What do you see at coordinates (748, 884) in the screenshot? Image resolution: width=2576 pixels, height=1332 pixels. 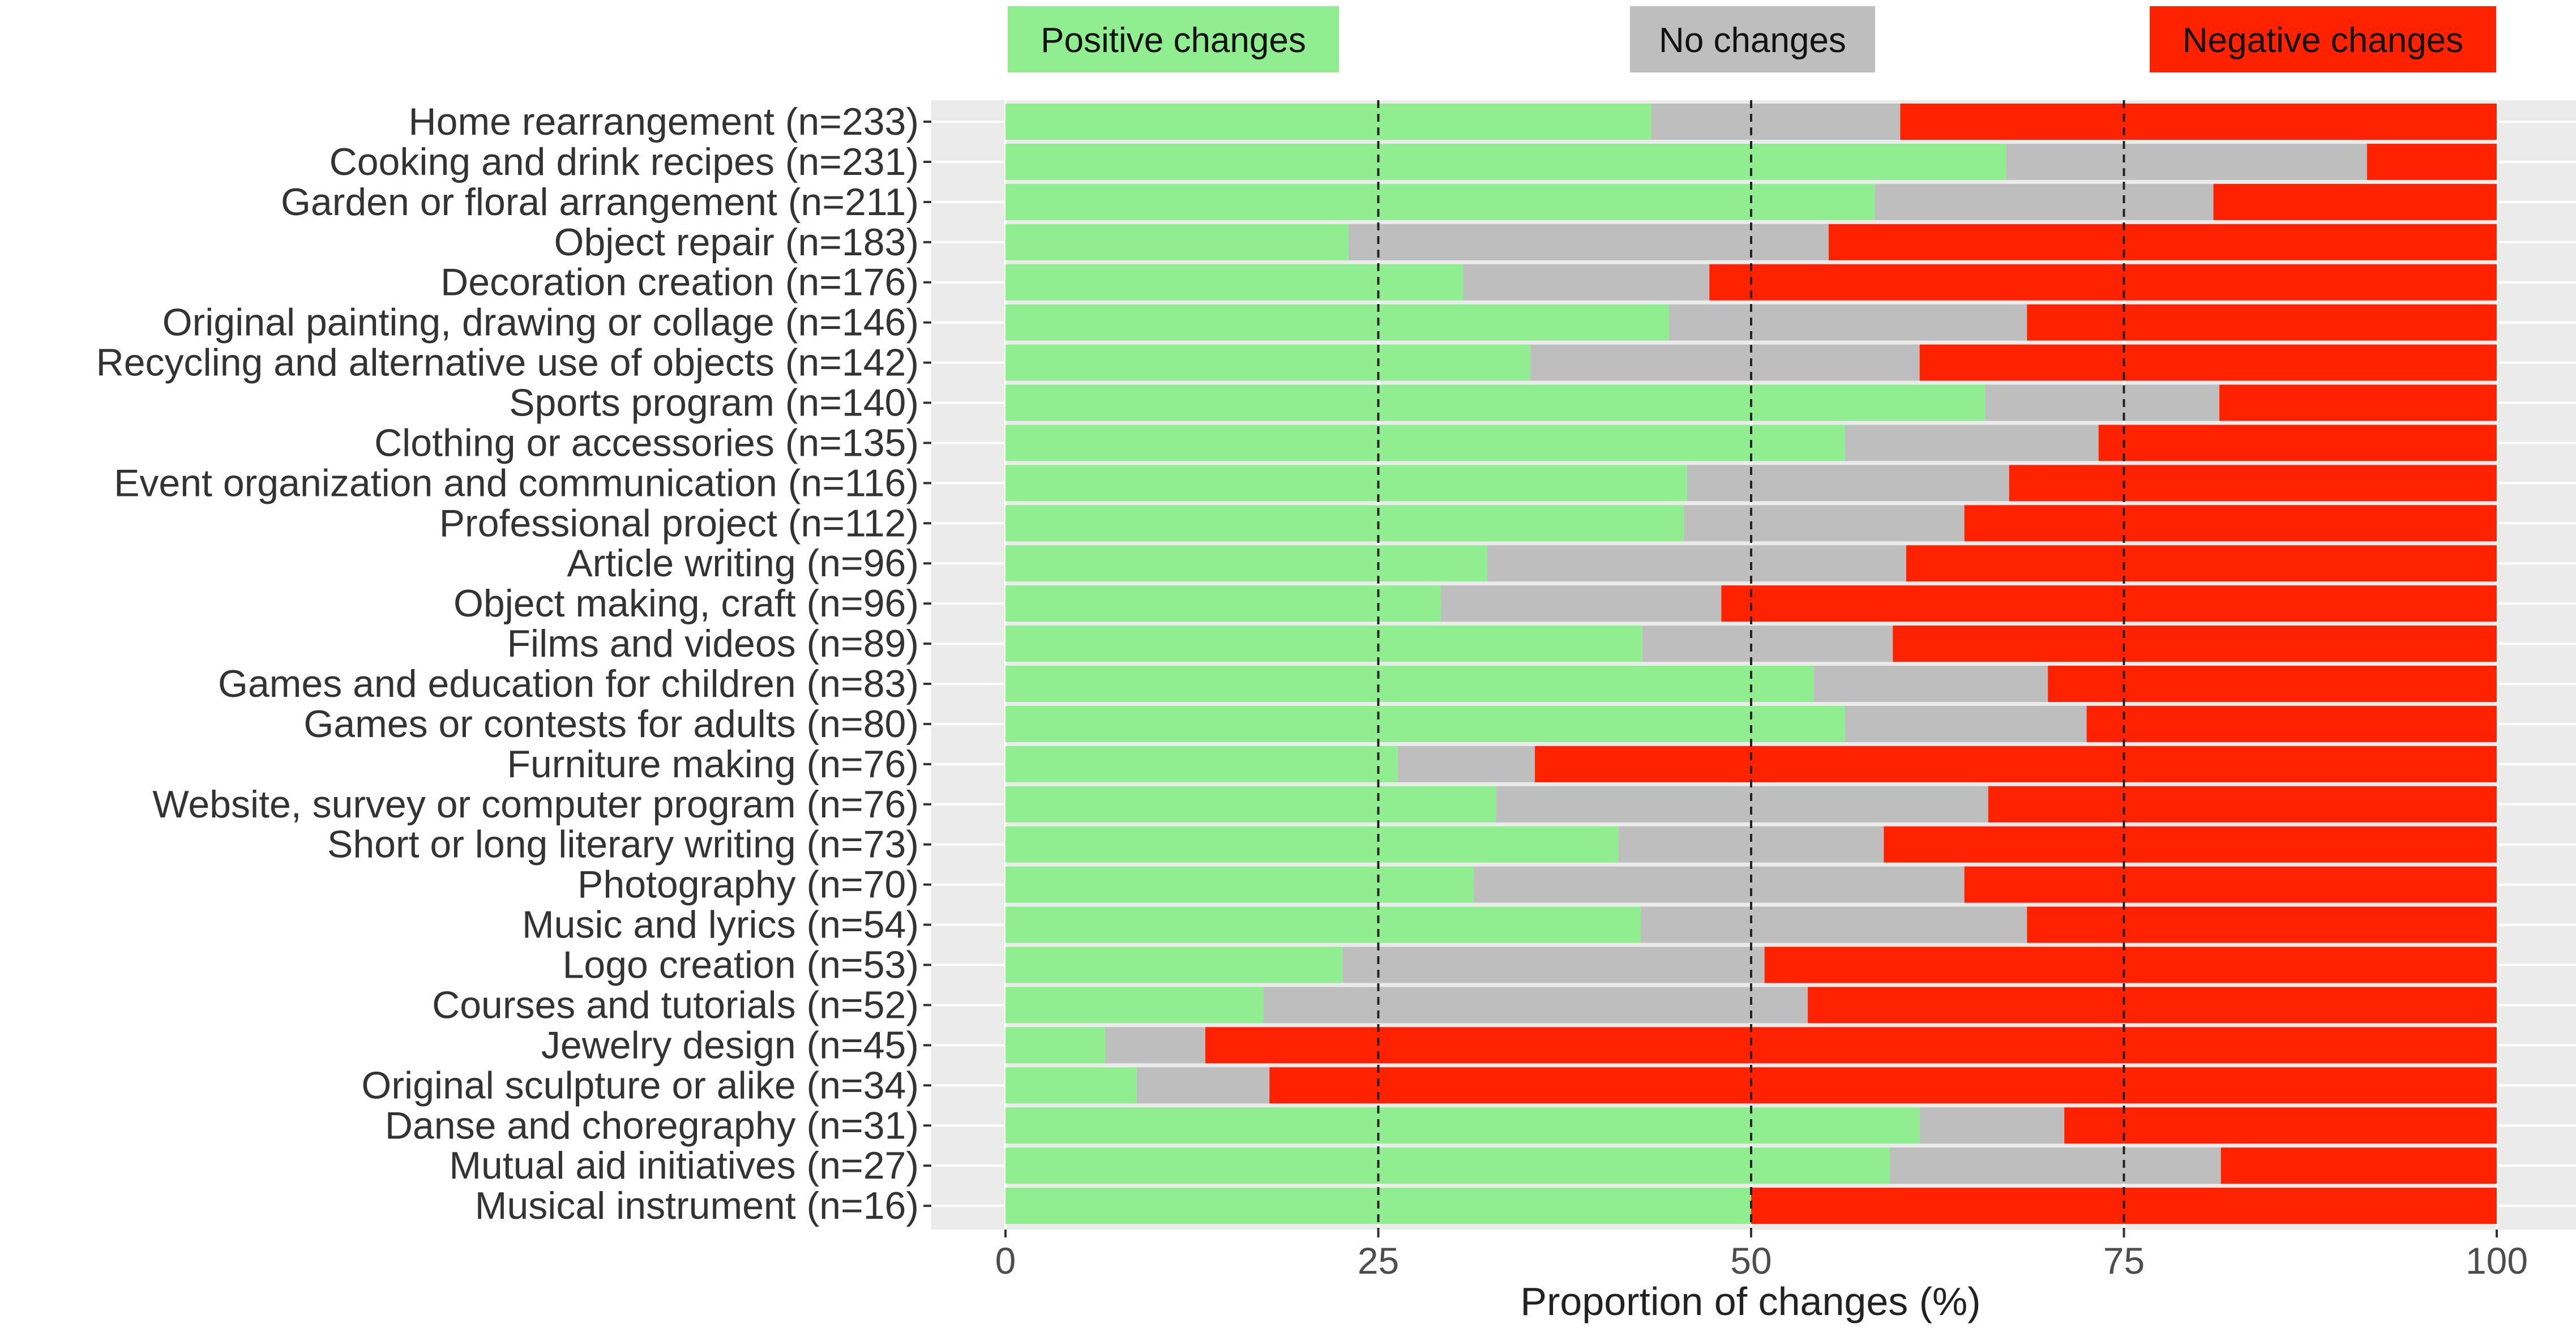 I see `category-label: Photography (n=70)` at bounding box center [748, 884].